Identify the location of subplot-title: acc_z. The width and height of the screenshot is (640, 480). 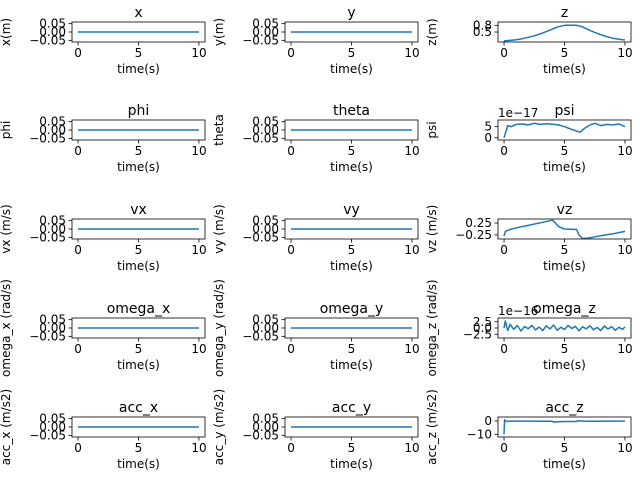
(564, 408).